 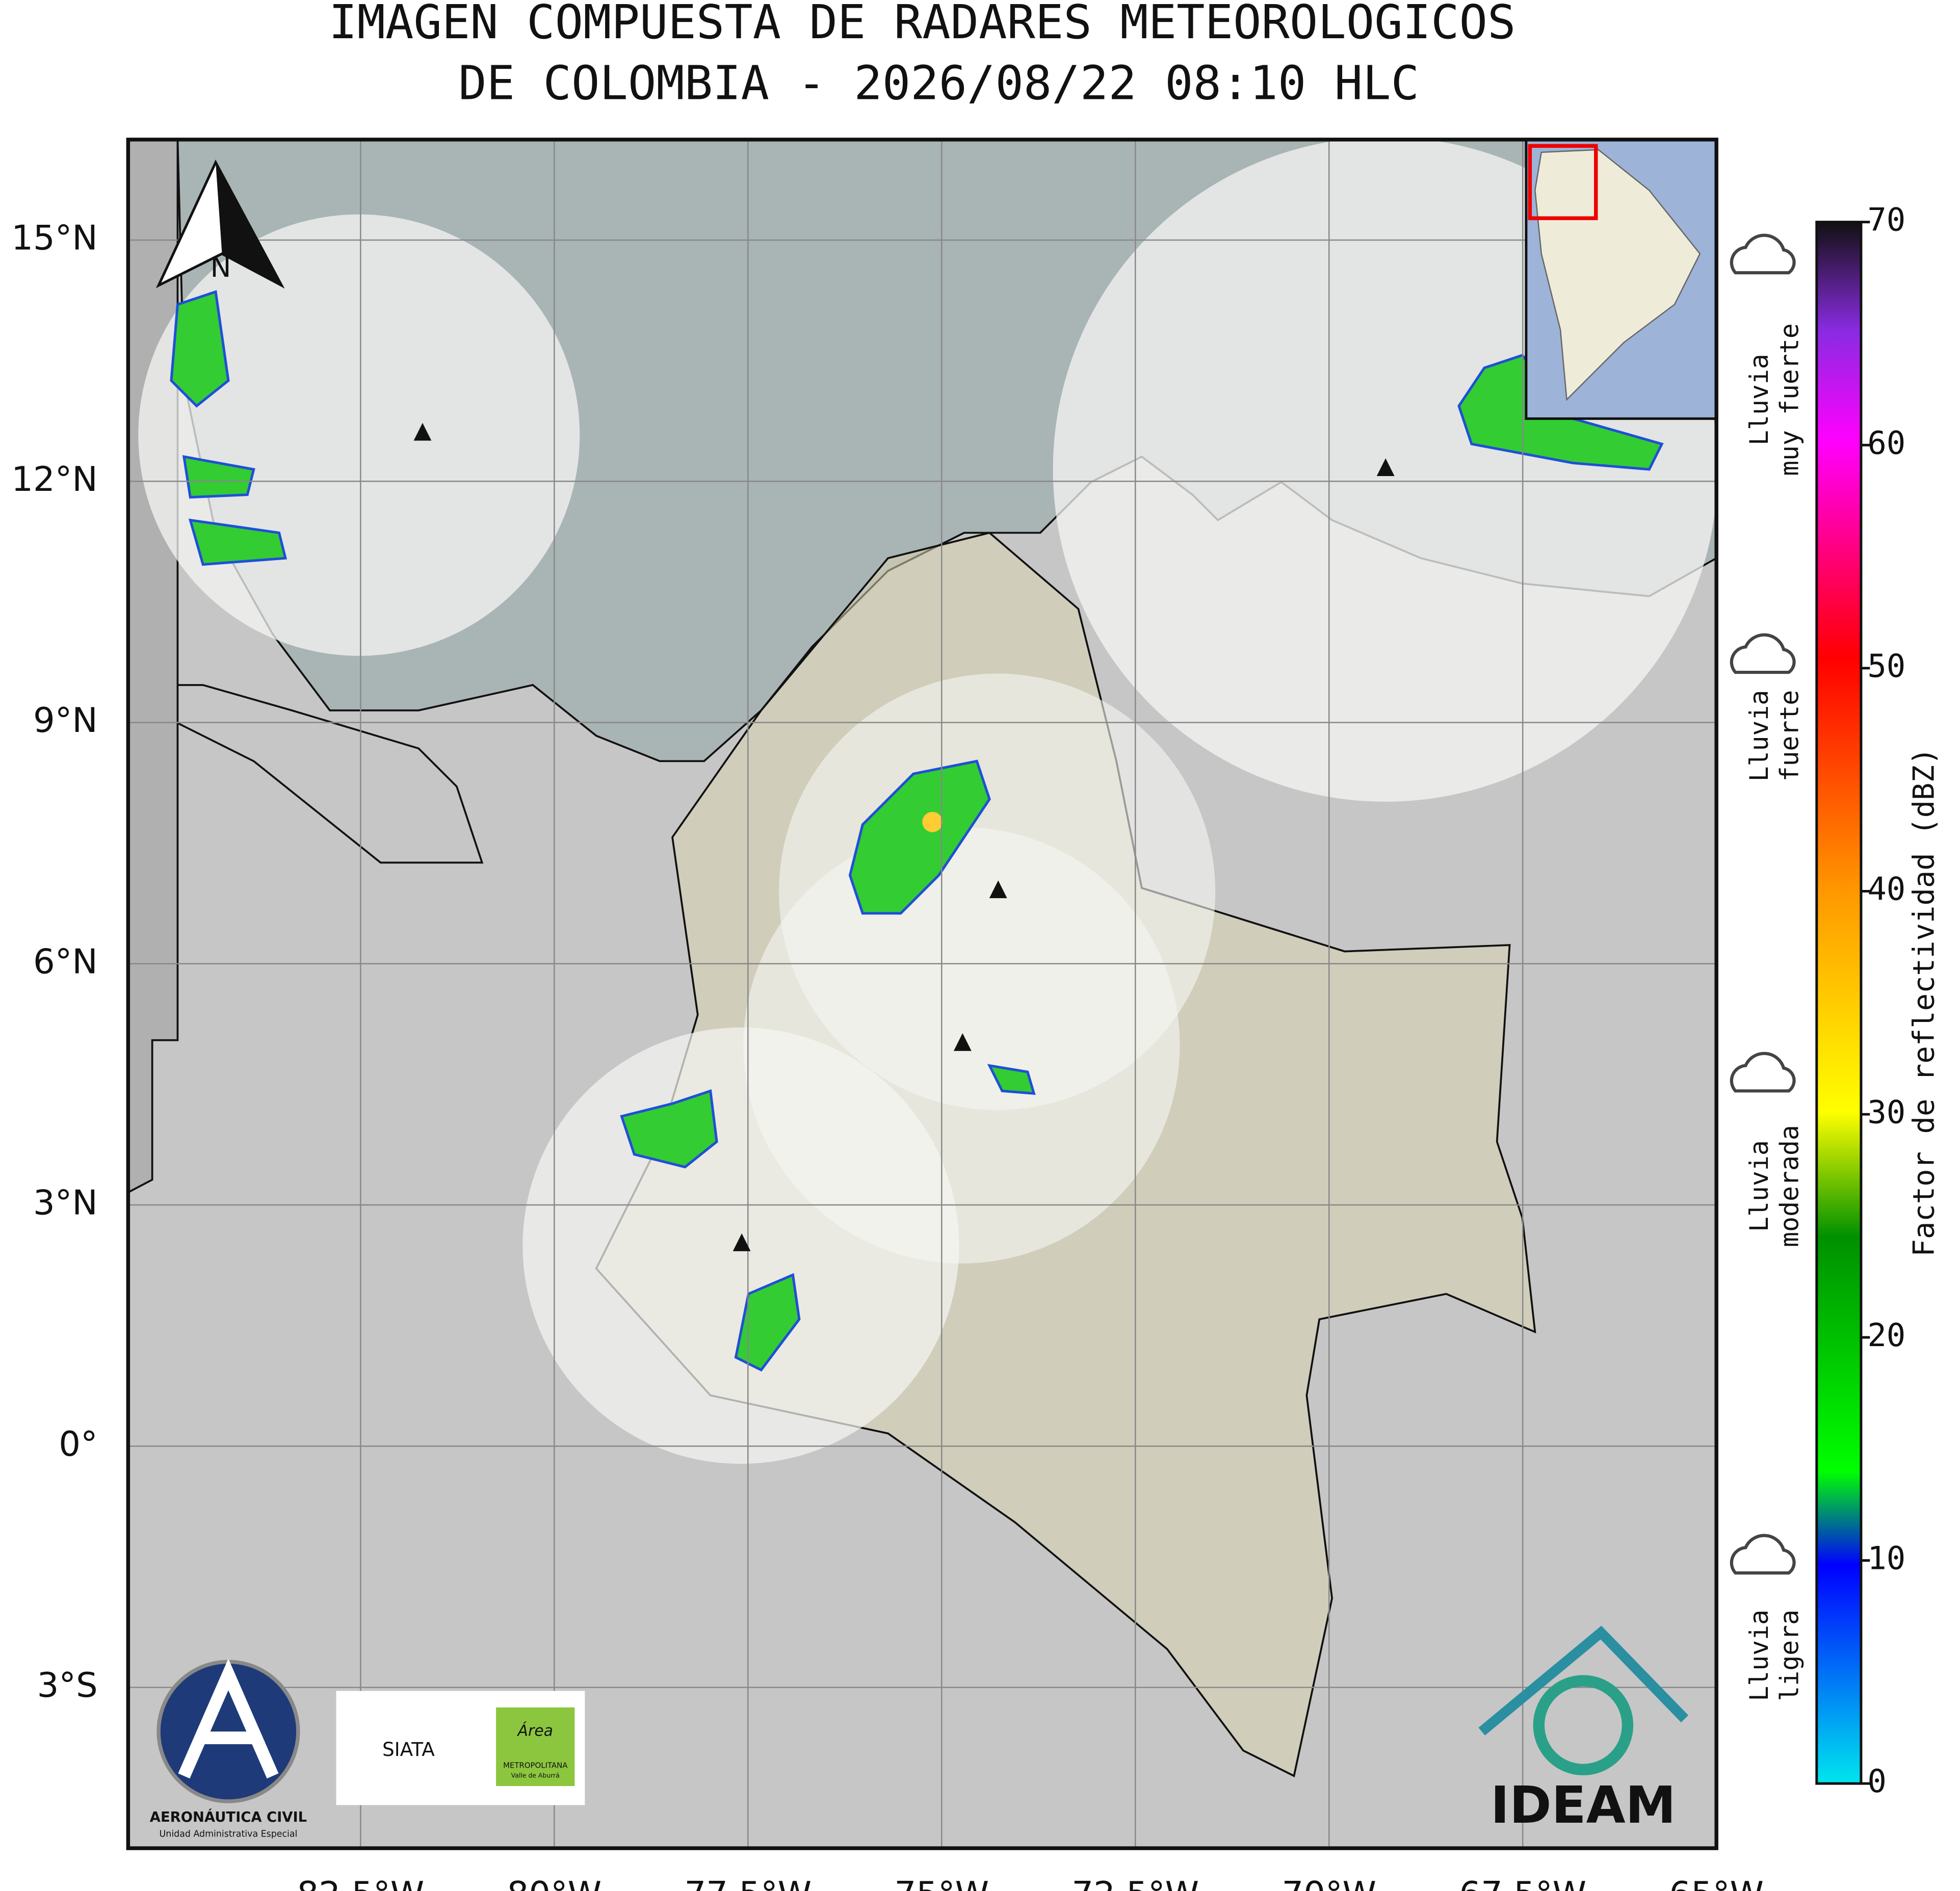 What do you see at coordinates (1329, 1882) in the screenshot?
I see `x-tick-label: 70°W` at bounding box center [1329, 1882].